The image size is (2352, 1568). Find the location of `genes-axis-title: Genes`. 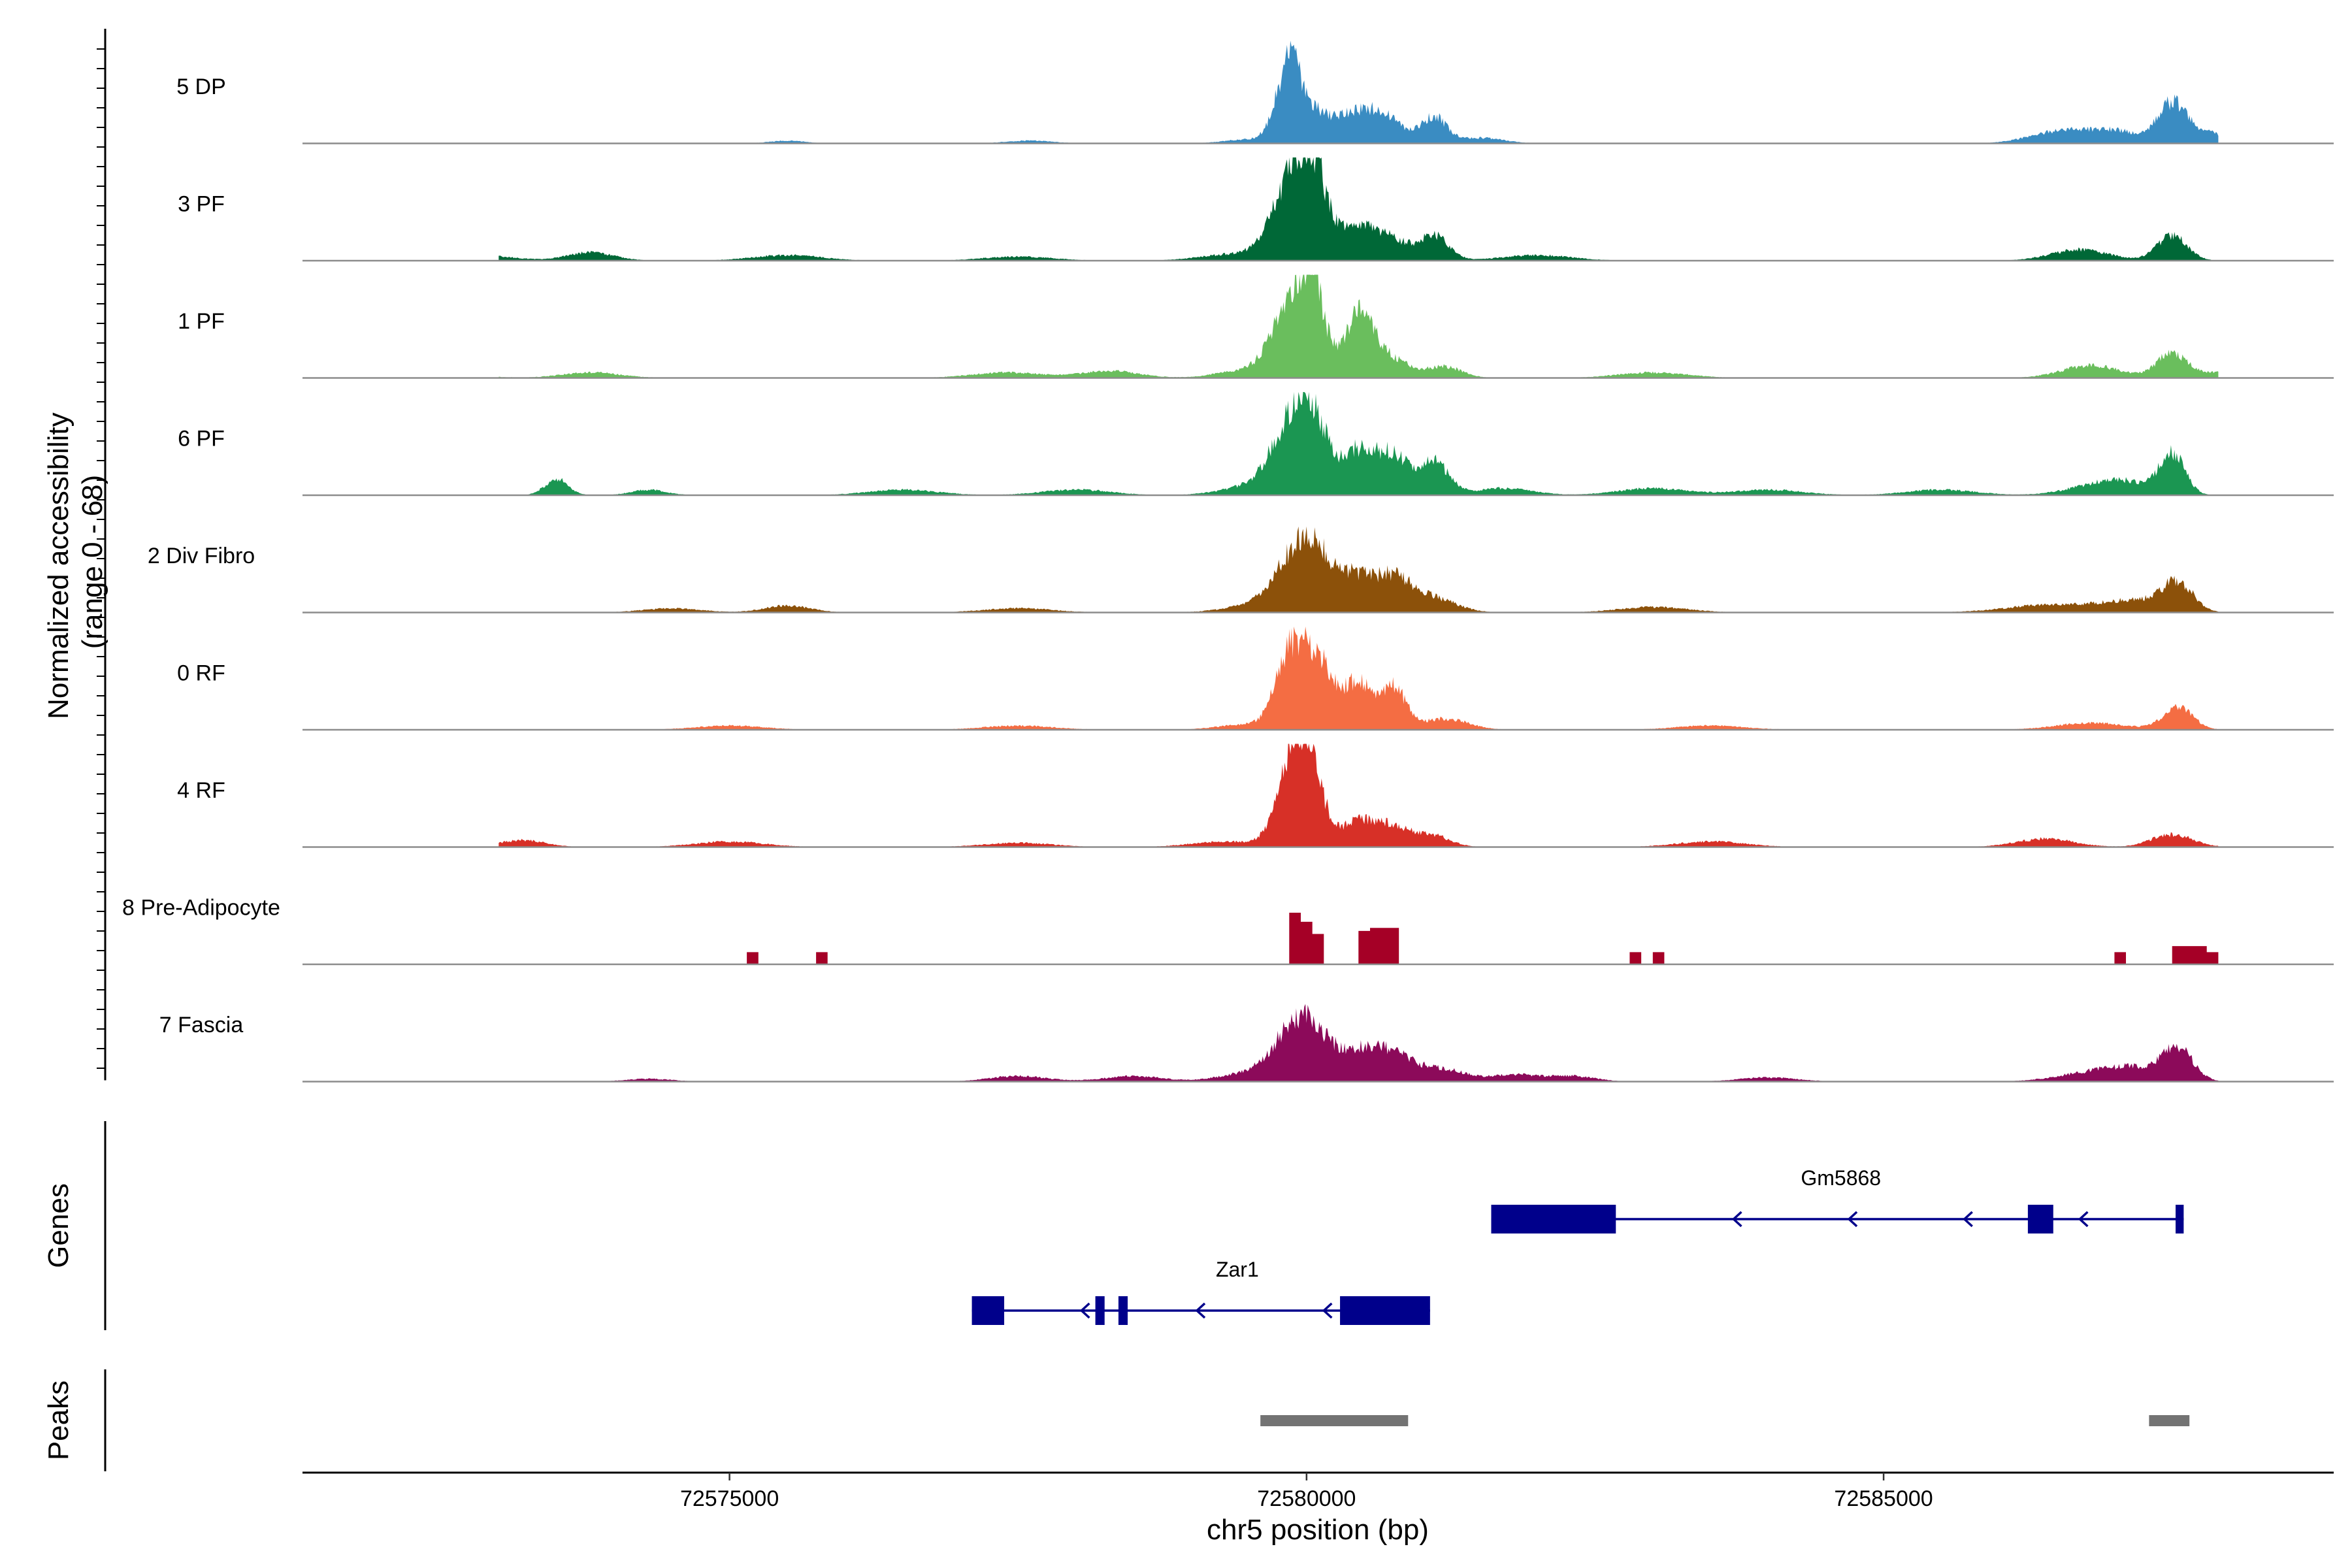

genes-axis-title: Genes is located at coordinates (58, 1225).